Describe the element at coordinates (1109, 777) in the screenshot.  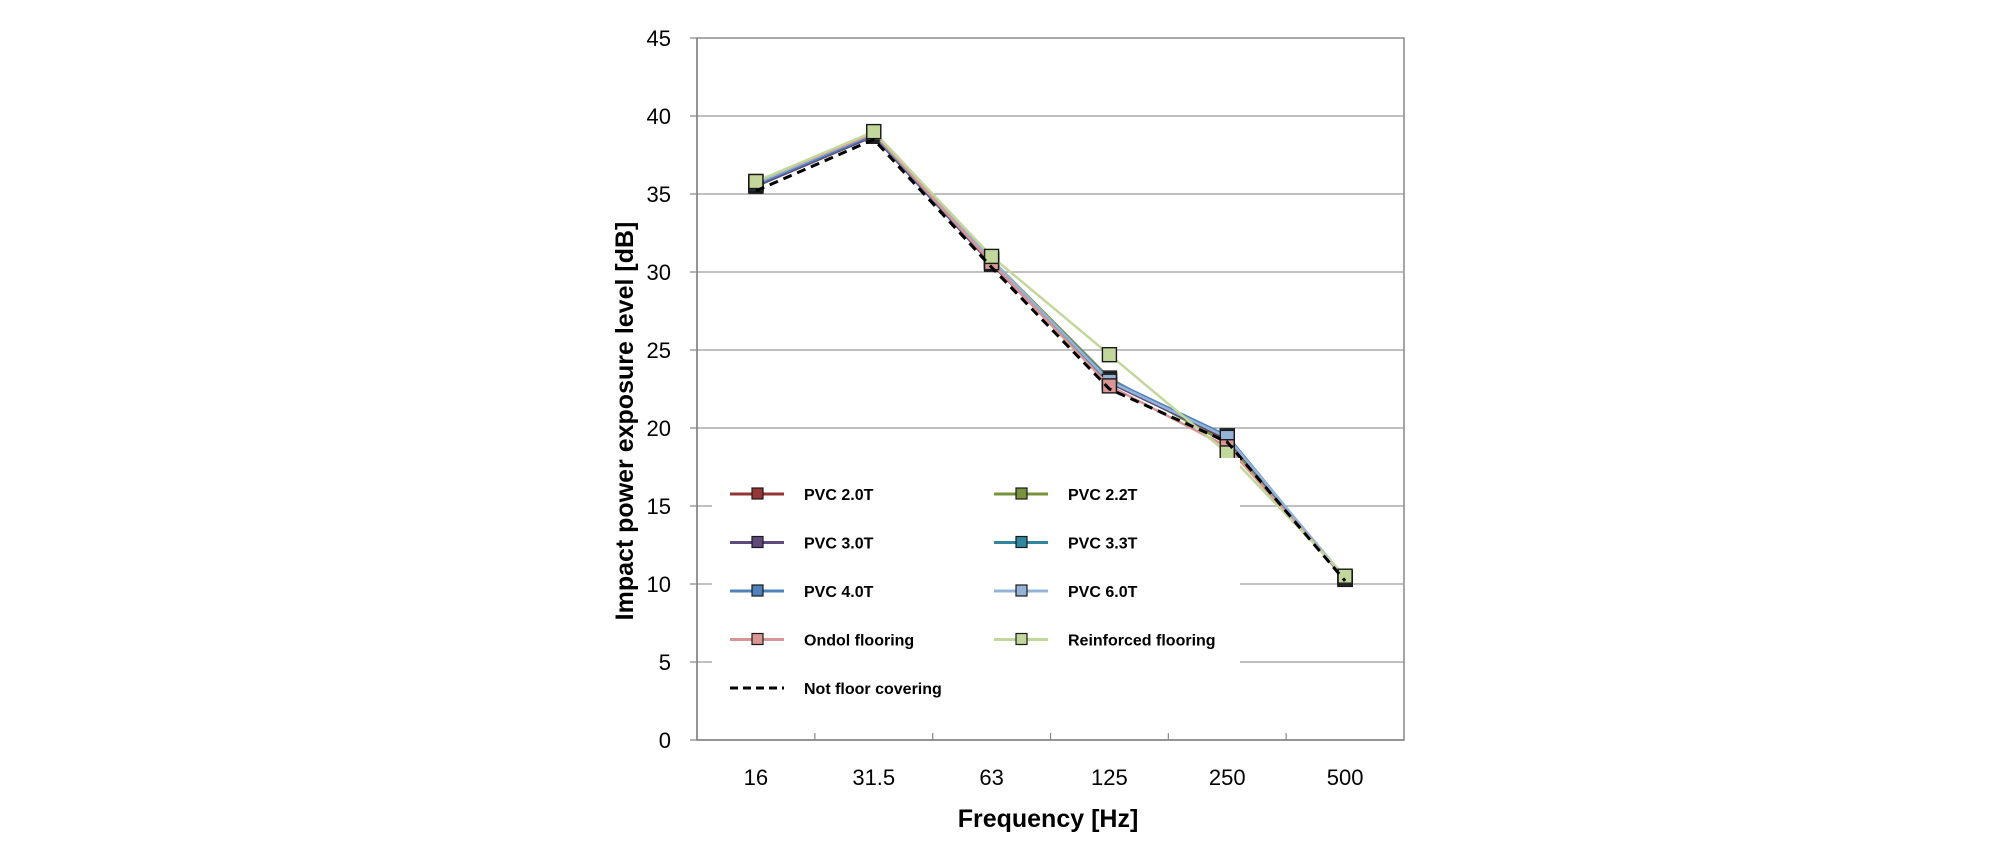
I see `x-tick-label: 125` at that location.